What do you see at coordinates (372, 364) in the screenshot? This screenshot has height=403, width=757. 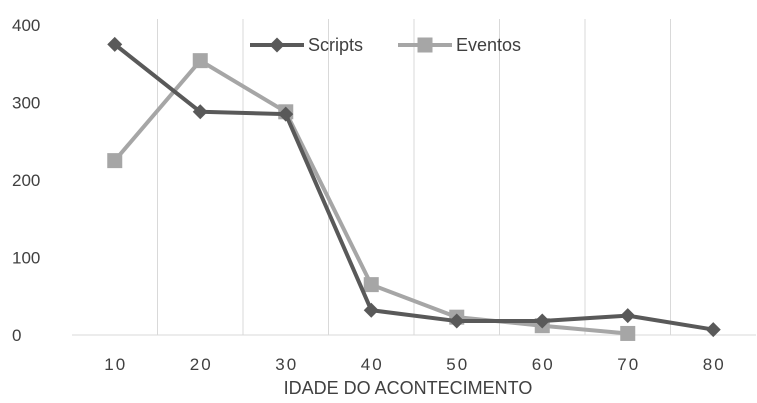 I see `x-tick-label: 40` at bounding box center [372, 364].